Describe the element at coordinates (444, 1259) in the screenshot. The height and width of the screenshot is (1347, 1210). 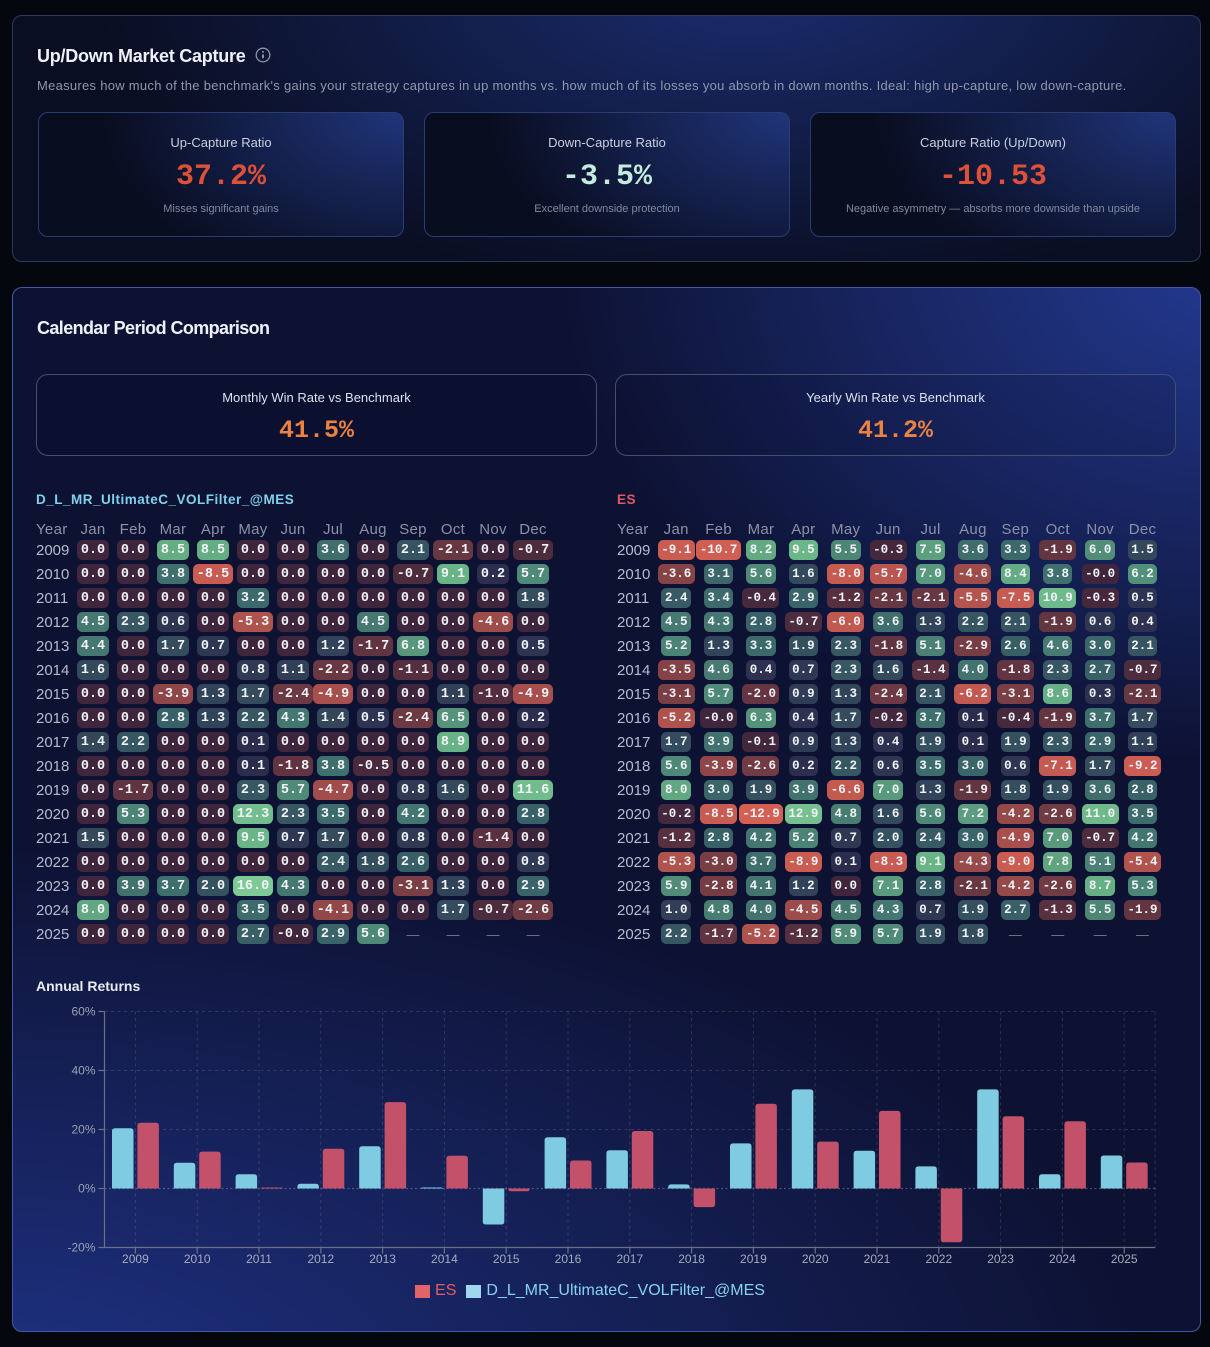
I see `svg-text: 2014` at that location.